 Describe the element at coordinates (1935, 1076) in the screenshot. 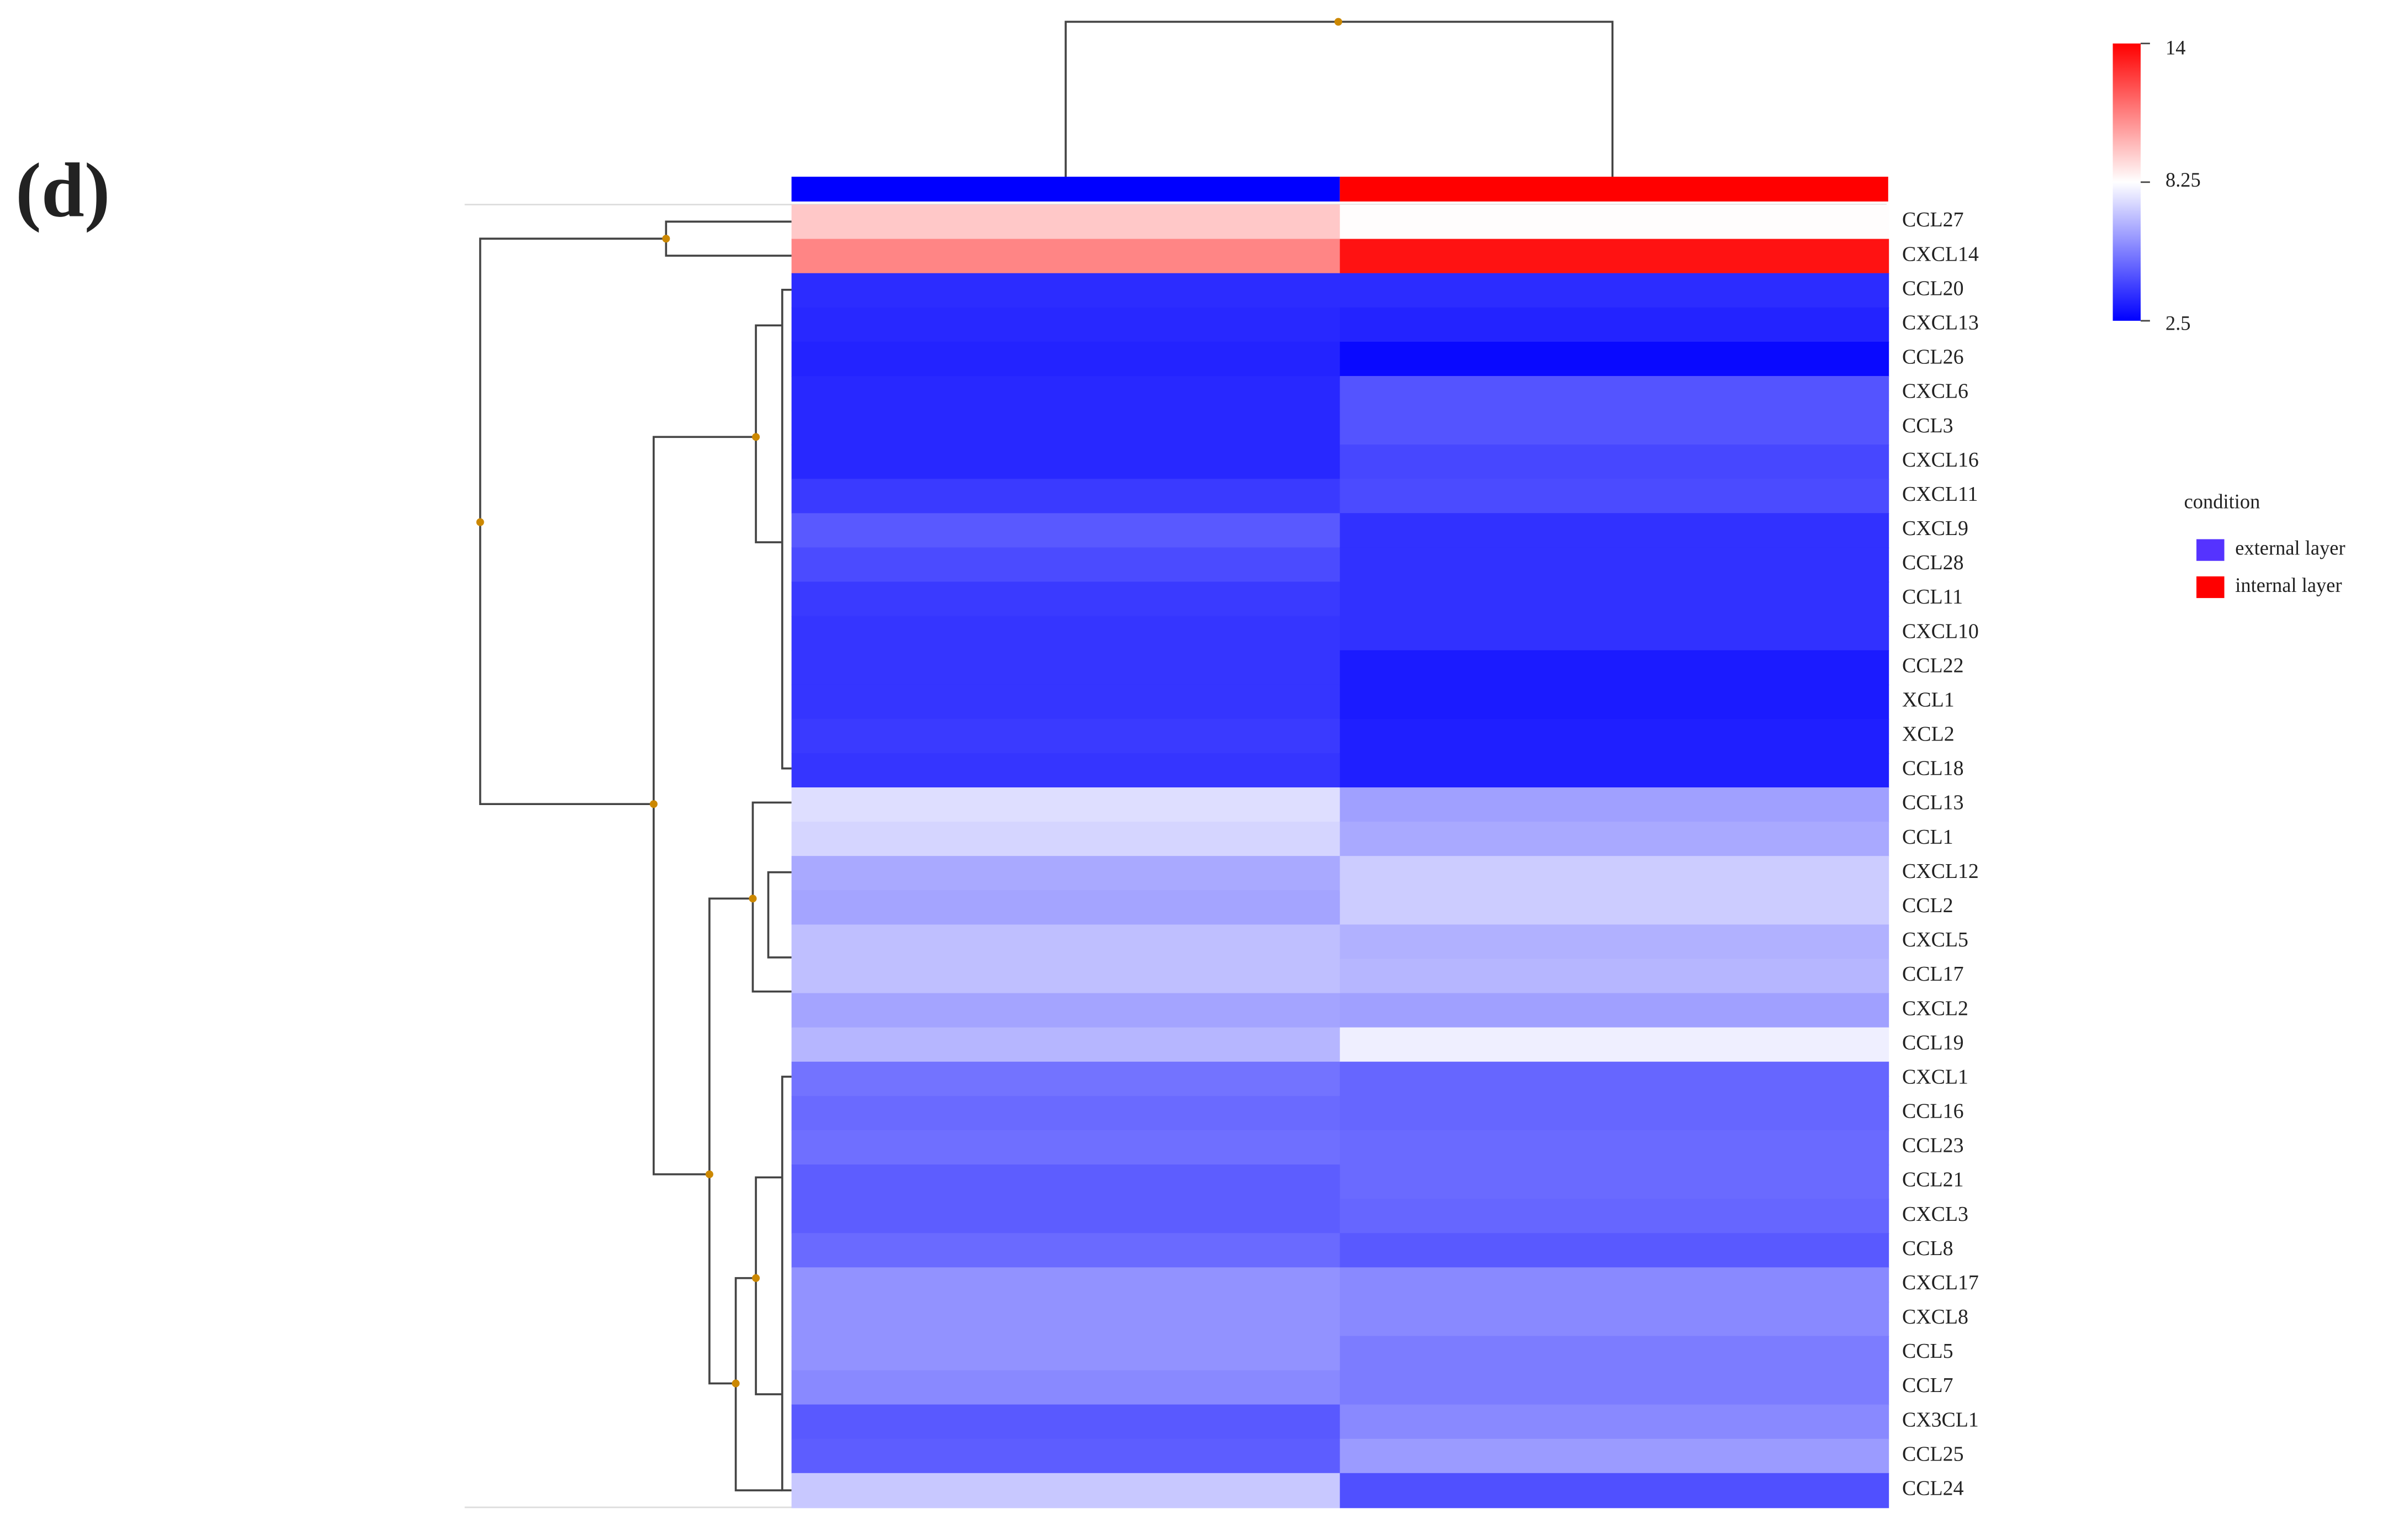

I see `row-label: CXCL1` at that location.